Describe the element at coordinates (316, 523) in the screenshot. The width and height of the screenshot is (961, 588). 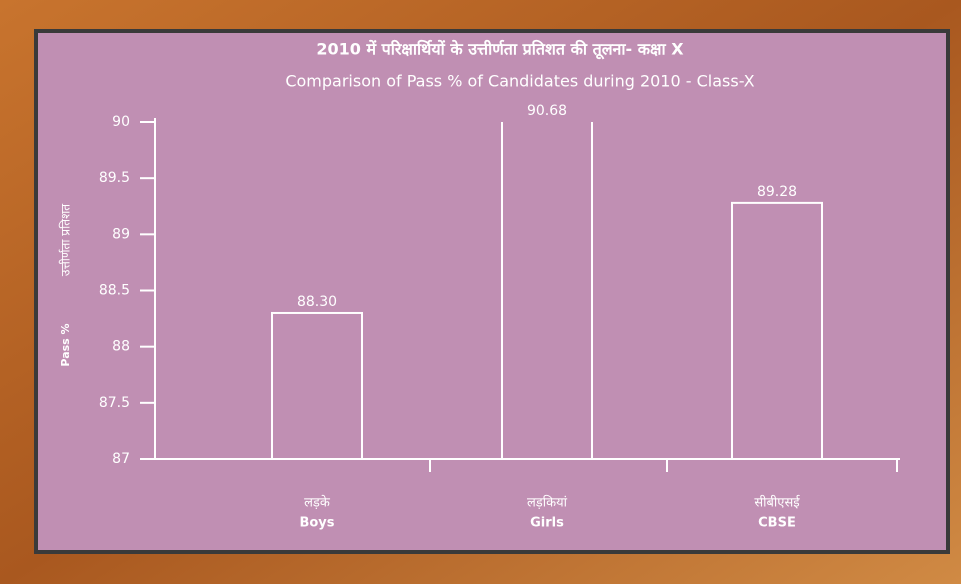
I see `x-tick-label: Boys` at that location.